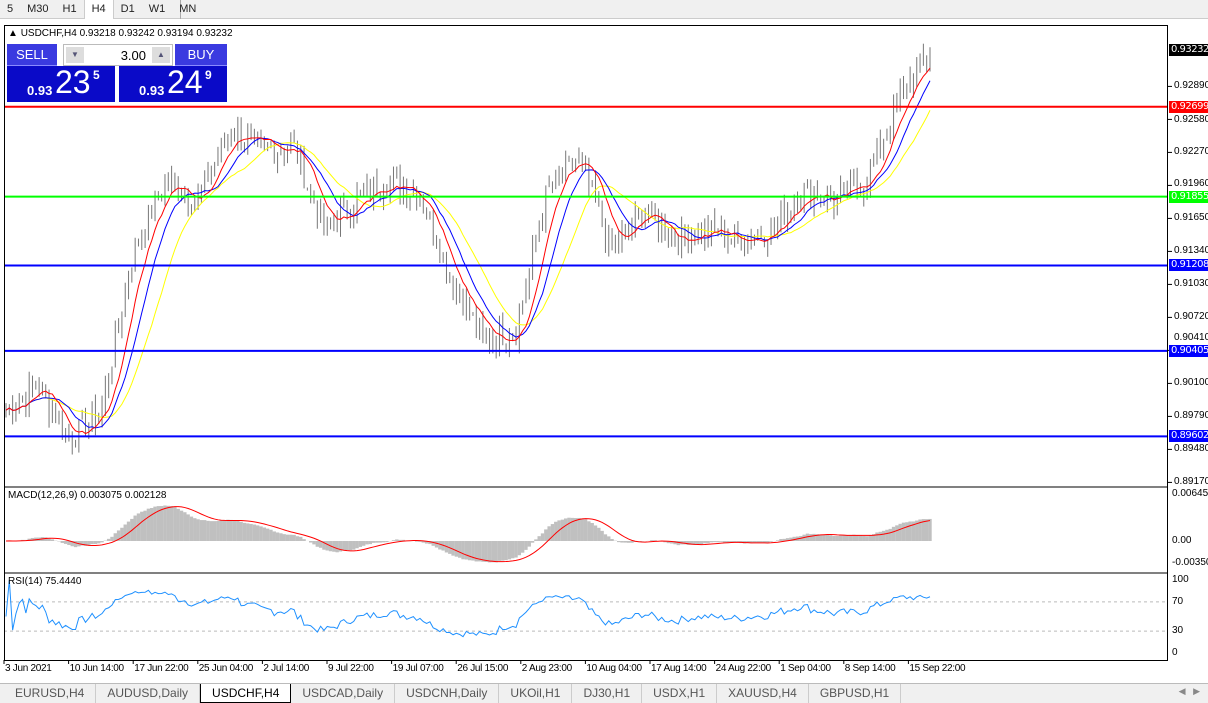 Image resolution: width=1208 pixels, height=703 pixels. I want to click on timeframe-M30: M30, so click(38, 9).